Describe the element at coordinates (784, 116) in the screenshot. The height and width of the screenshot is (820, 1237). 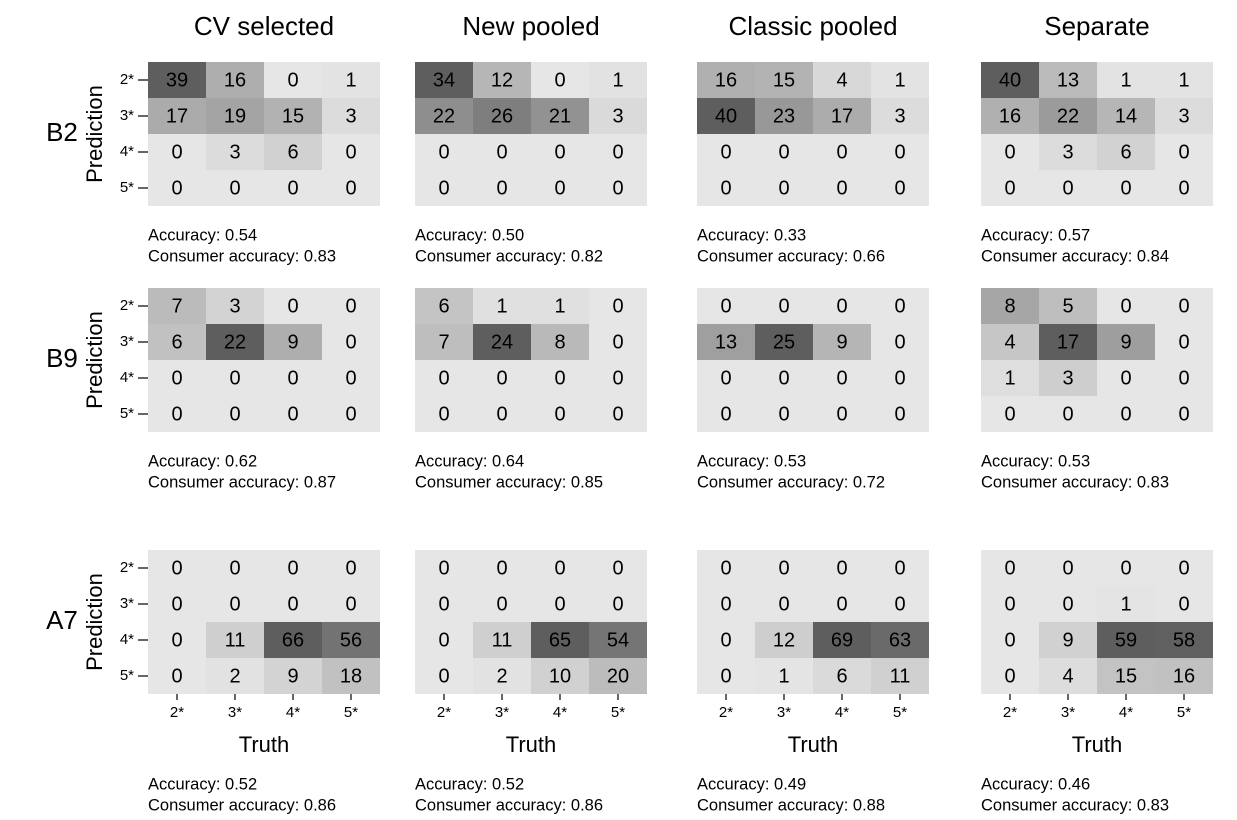
I see `cell-value: 23` at that location.